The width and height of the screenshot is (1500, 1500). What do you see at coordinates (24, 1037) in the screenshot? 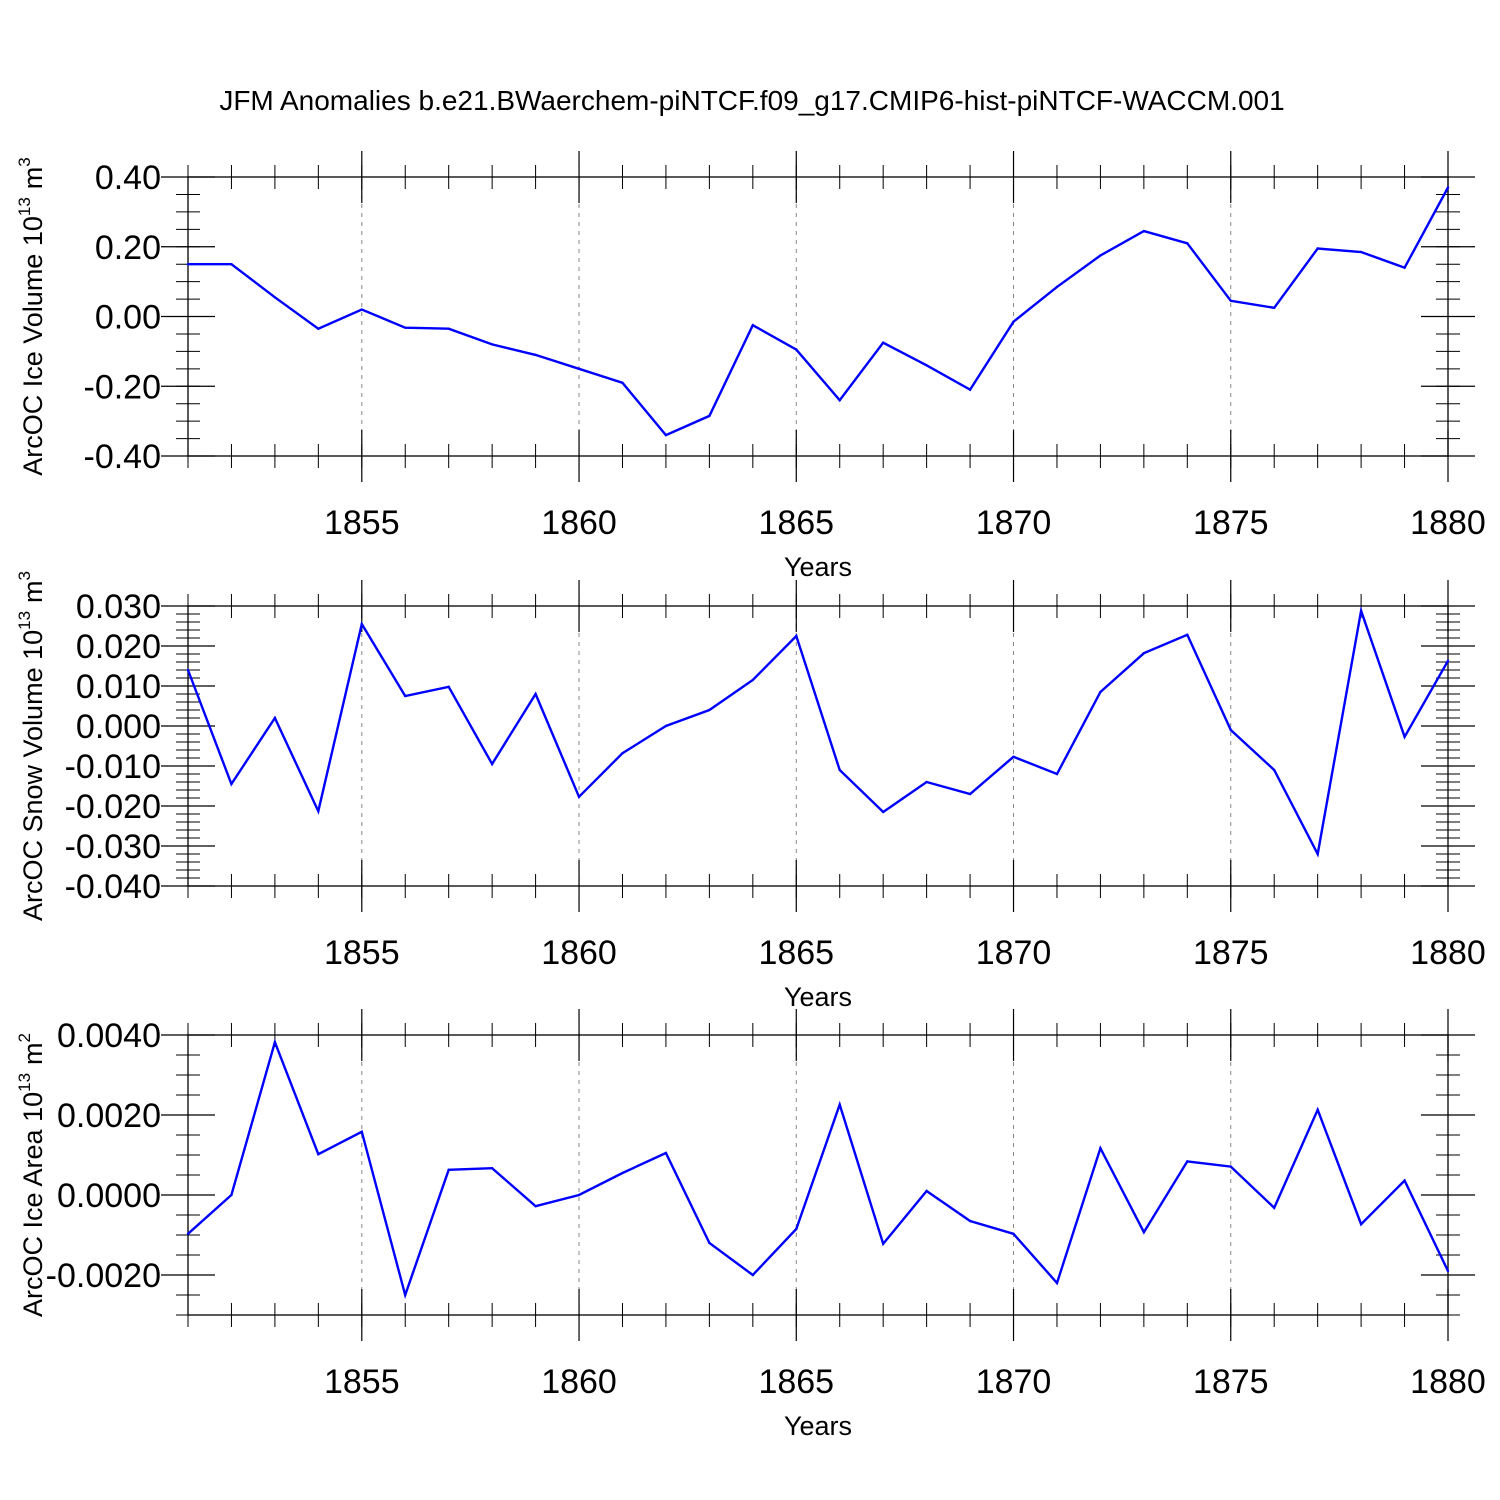
I see `y-axis-label-unit-exponent: 2` at bounding box center [24, 1037].